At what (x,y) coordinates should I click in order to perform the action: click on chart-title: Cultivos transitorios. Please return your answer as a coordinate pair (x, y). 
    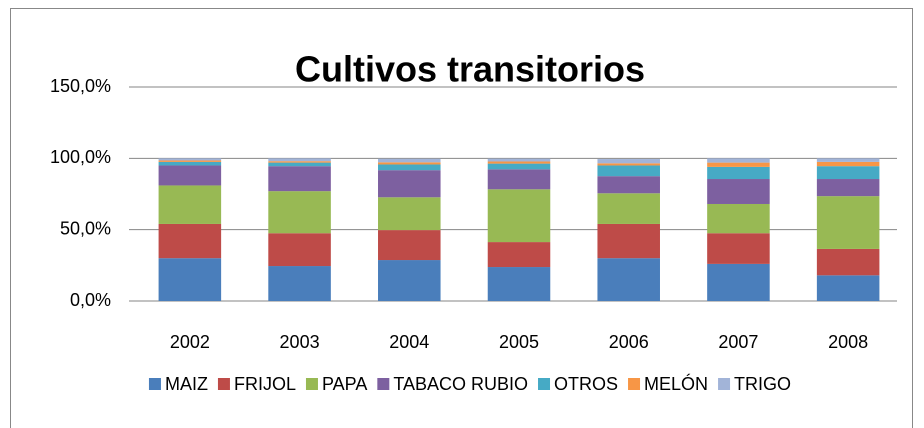
    Looking at the image, I should click on (470, 69).